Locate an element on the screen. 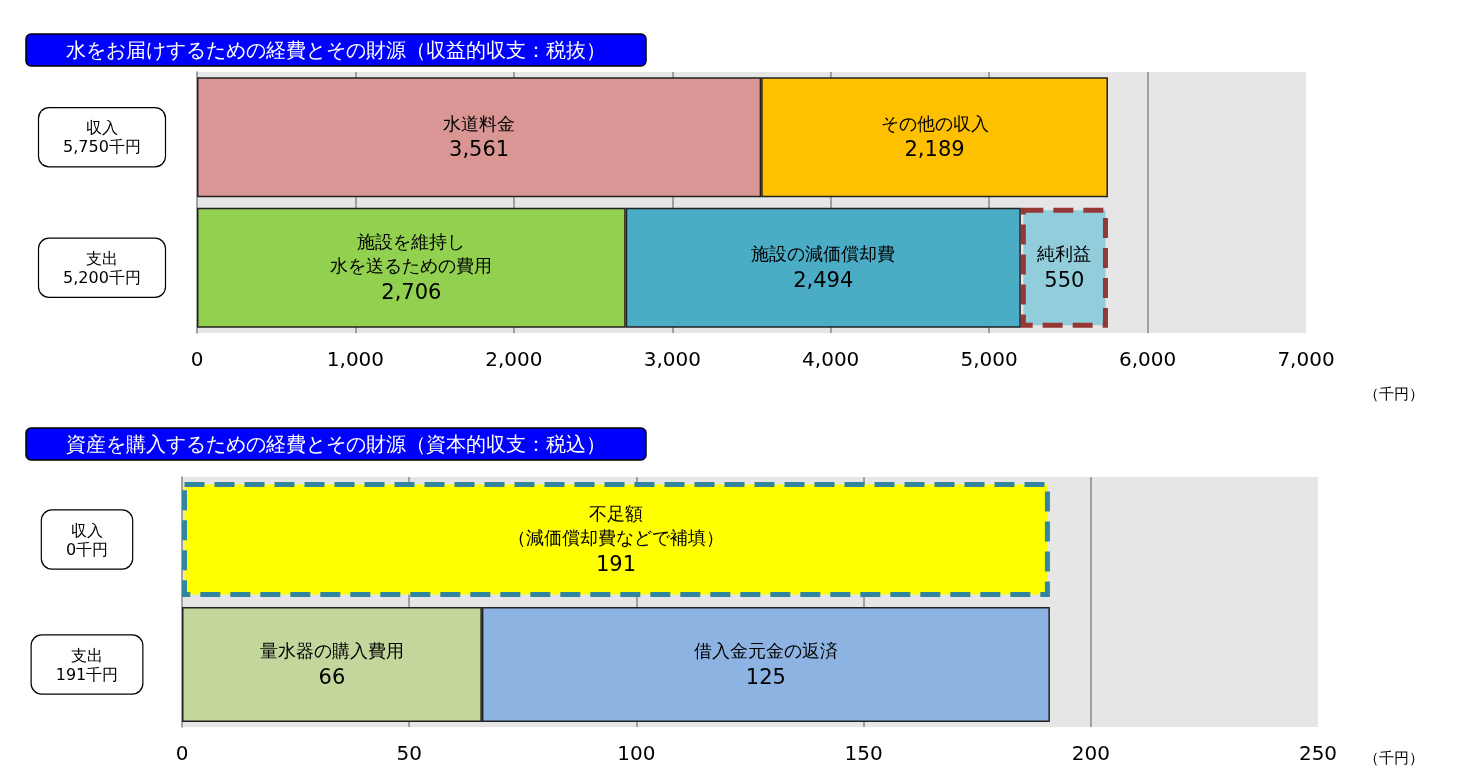 This screenshot has height=781, width=1464. y-tick-label: 支出 191千円 is located at coordinates (87, 664).